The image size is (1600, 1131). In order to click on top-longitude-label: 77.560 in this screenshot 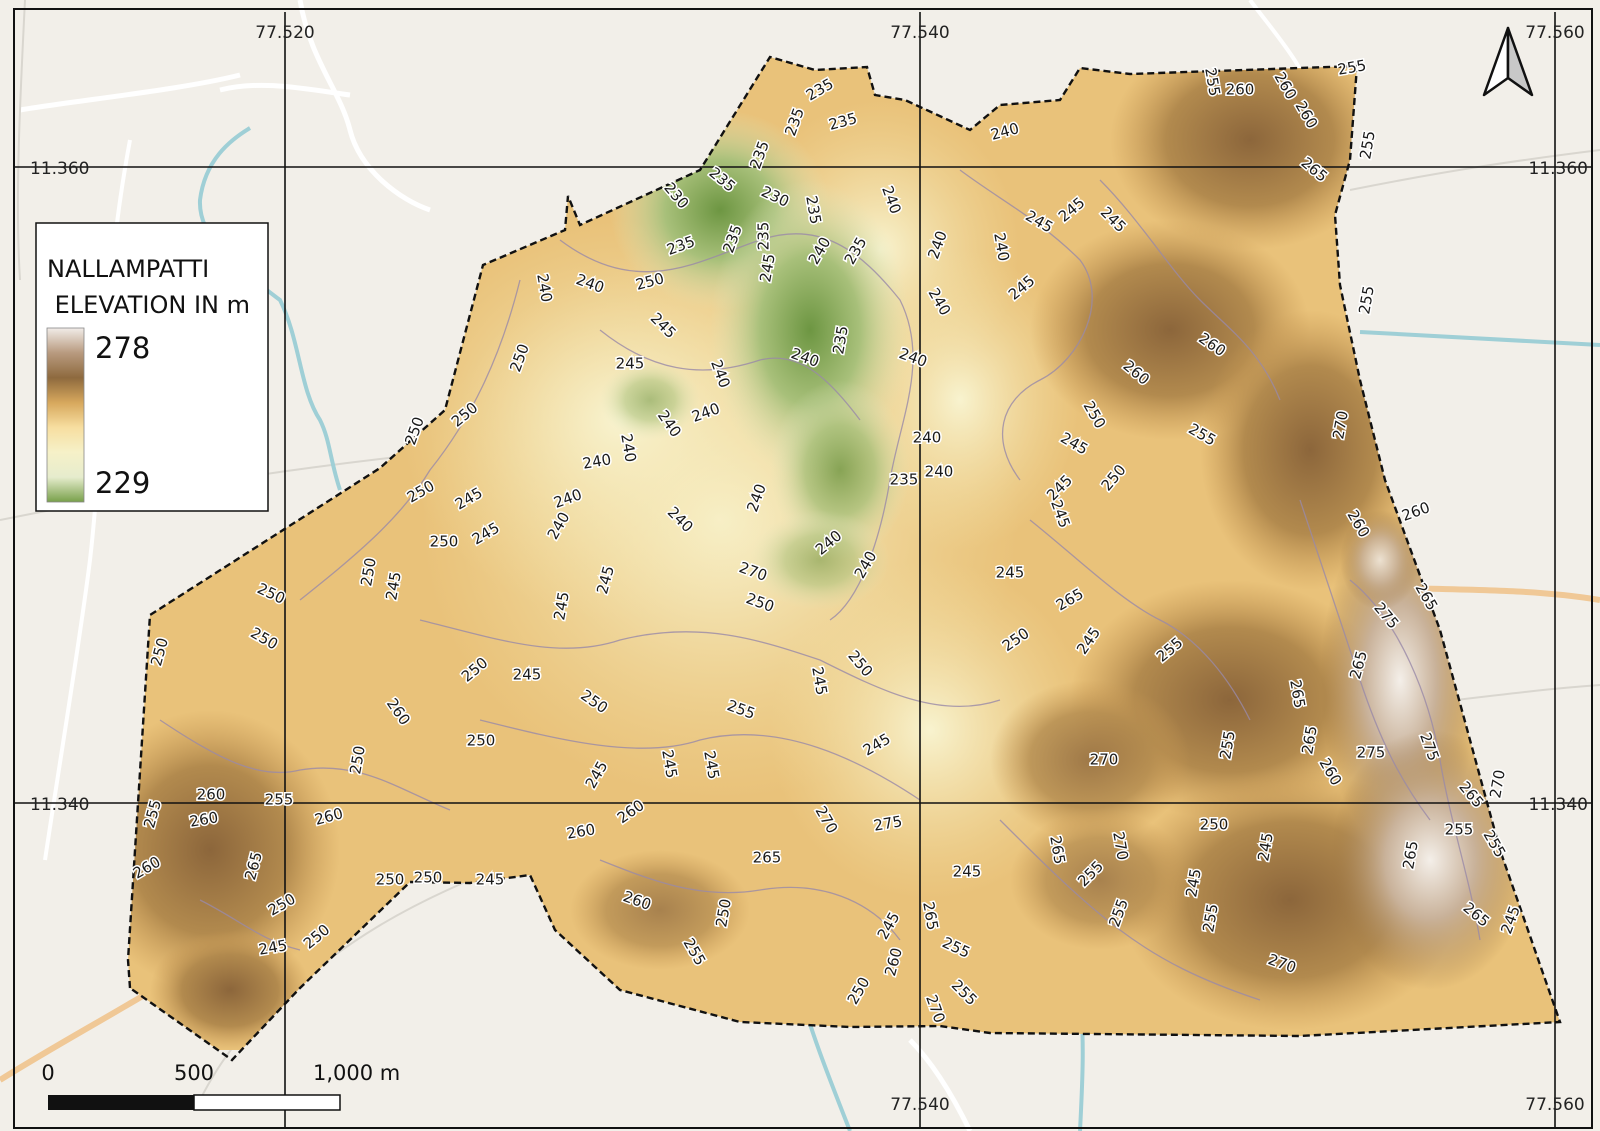, I will do `click(1554, 33)`.